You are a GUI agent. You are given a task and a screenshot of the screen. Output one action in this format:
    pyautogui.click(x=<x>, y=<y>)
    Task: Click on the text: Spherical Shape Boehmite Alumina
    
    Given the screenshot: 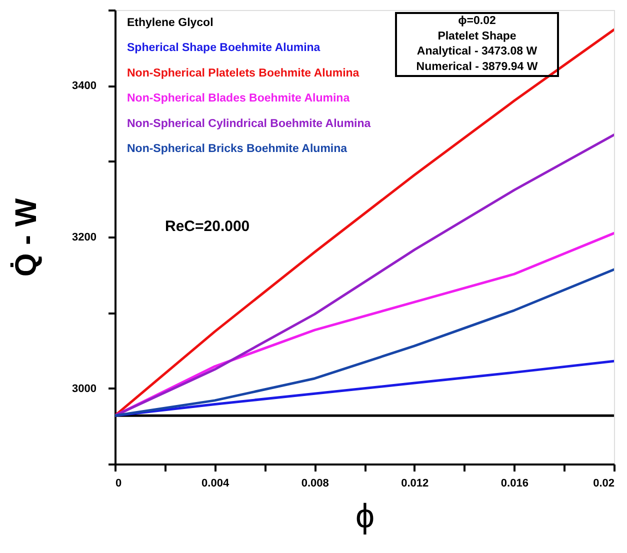 What is the action you would take?
    pyautogui.click(x=224, y=48)
    